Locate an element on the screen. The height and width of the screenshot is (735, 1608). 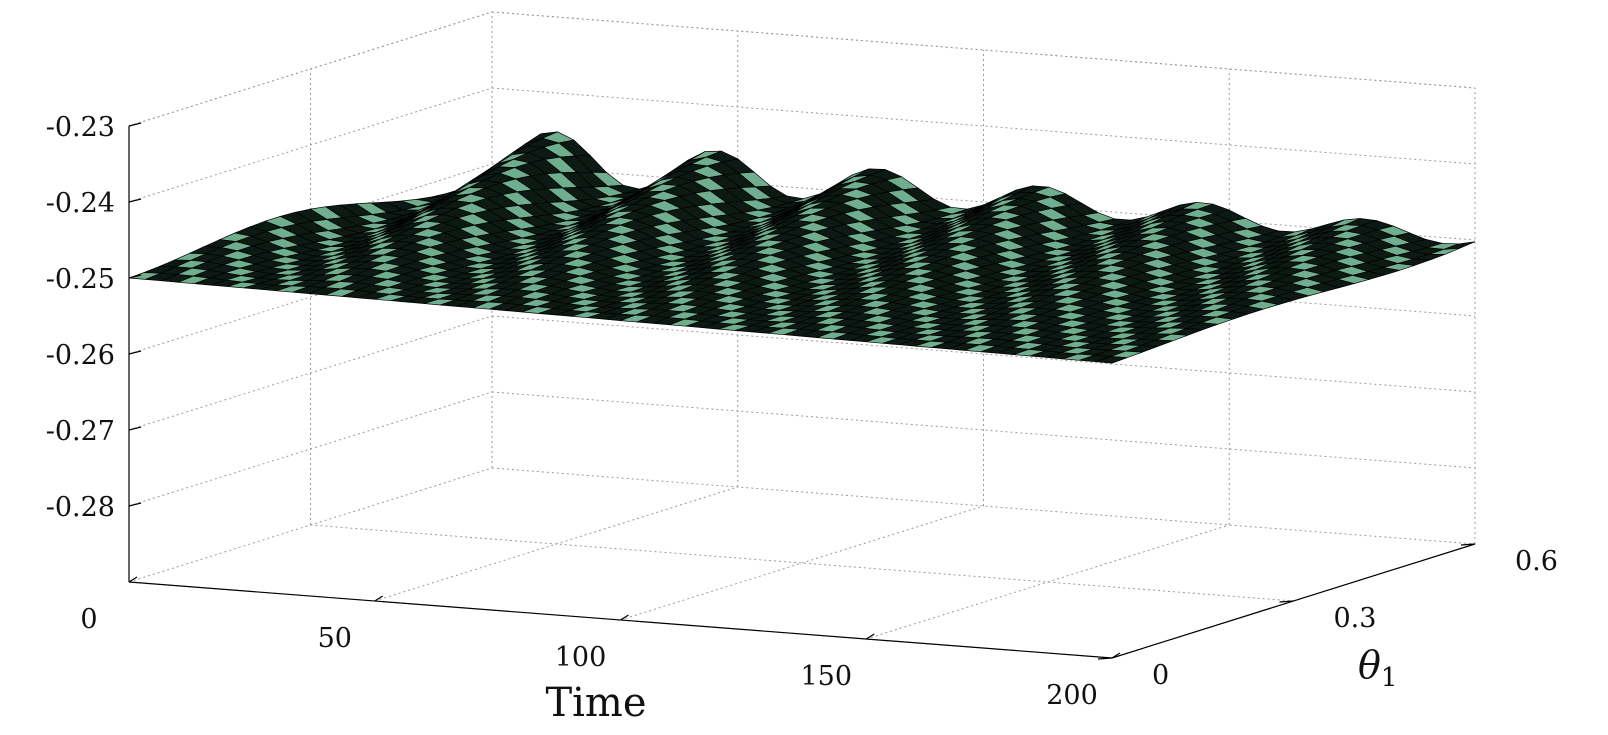
y-axis-title-symbol: θ is located at coordinates (1369, 665).